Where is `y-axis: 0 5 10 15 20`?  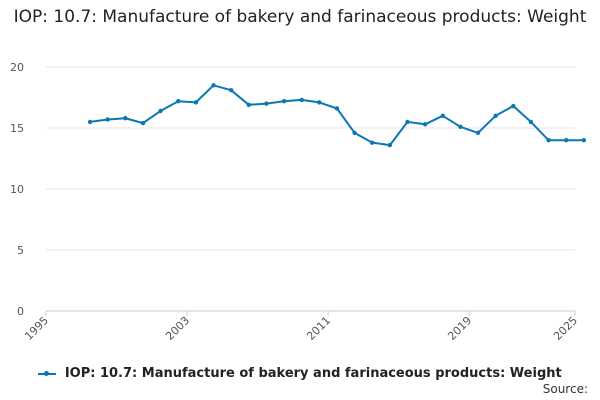
y-axis: 0 5 10 15 20 is located at coordinates (17, 189).